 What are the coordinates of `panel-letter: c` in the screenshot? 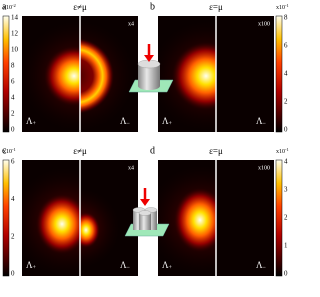 It's located at (4, 150).